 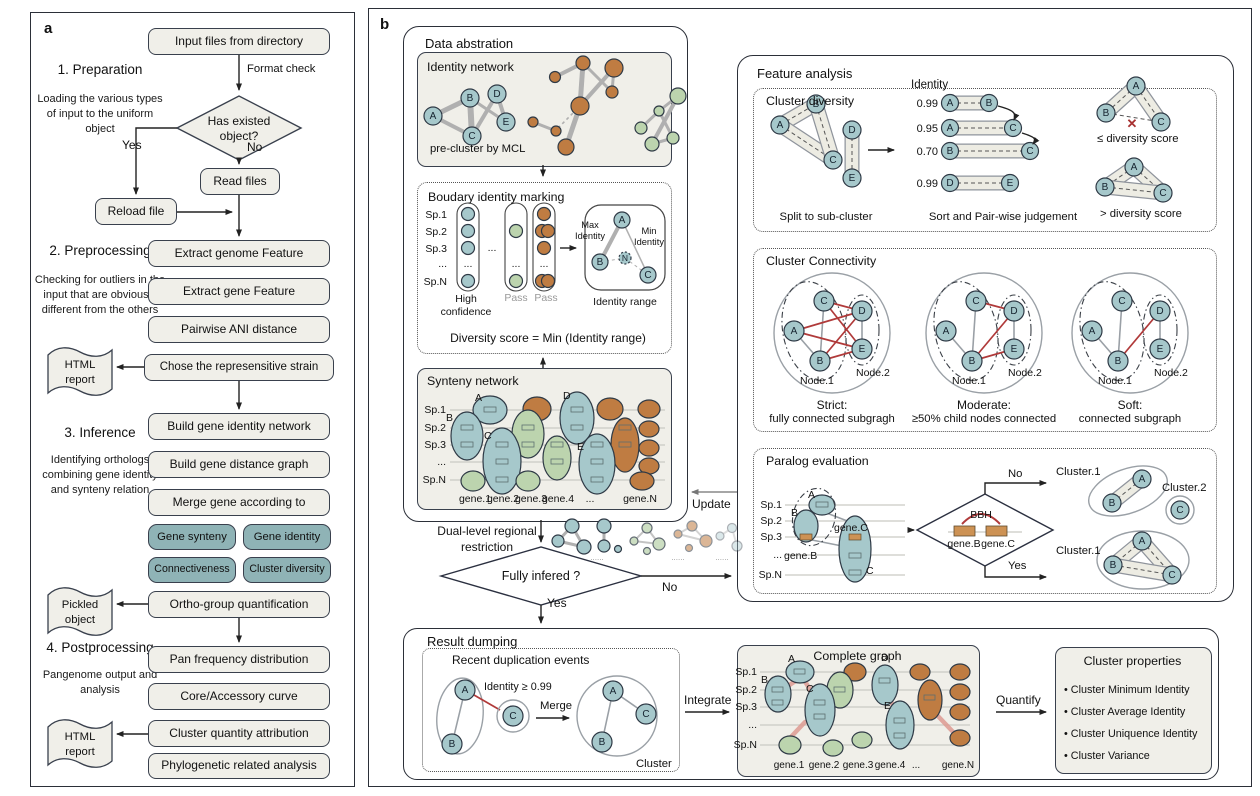 What do you see at coordinates (1136, 690) in the screenshot?
I see `property-min-identity: Cluster Minimum Identity` at bounding box center [1136, 690].